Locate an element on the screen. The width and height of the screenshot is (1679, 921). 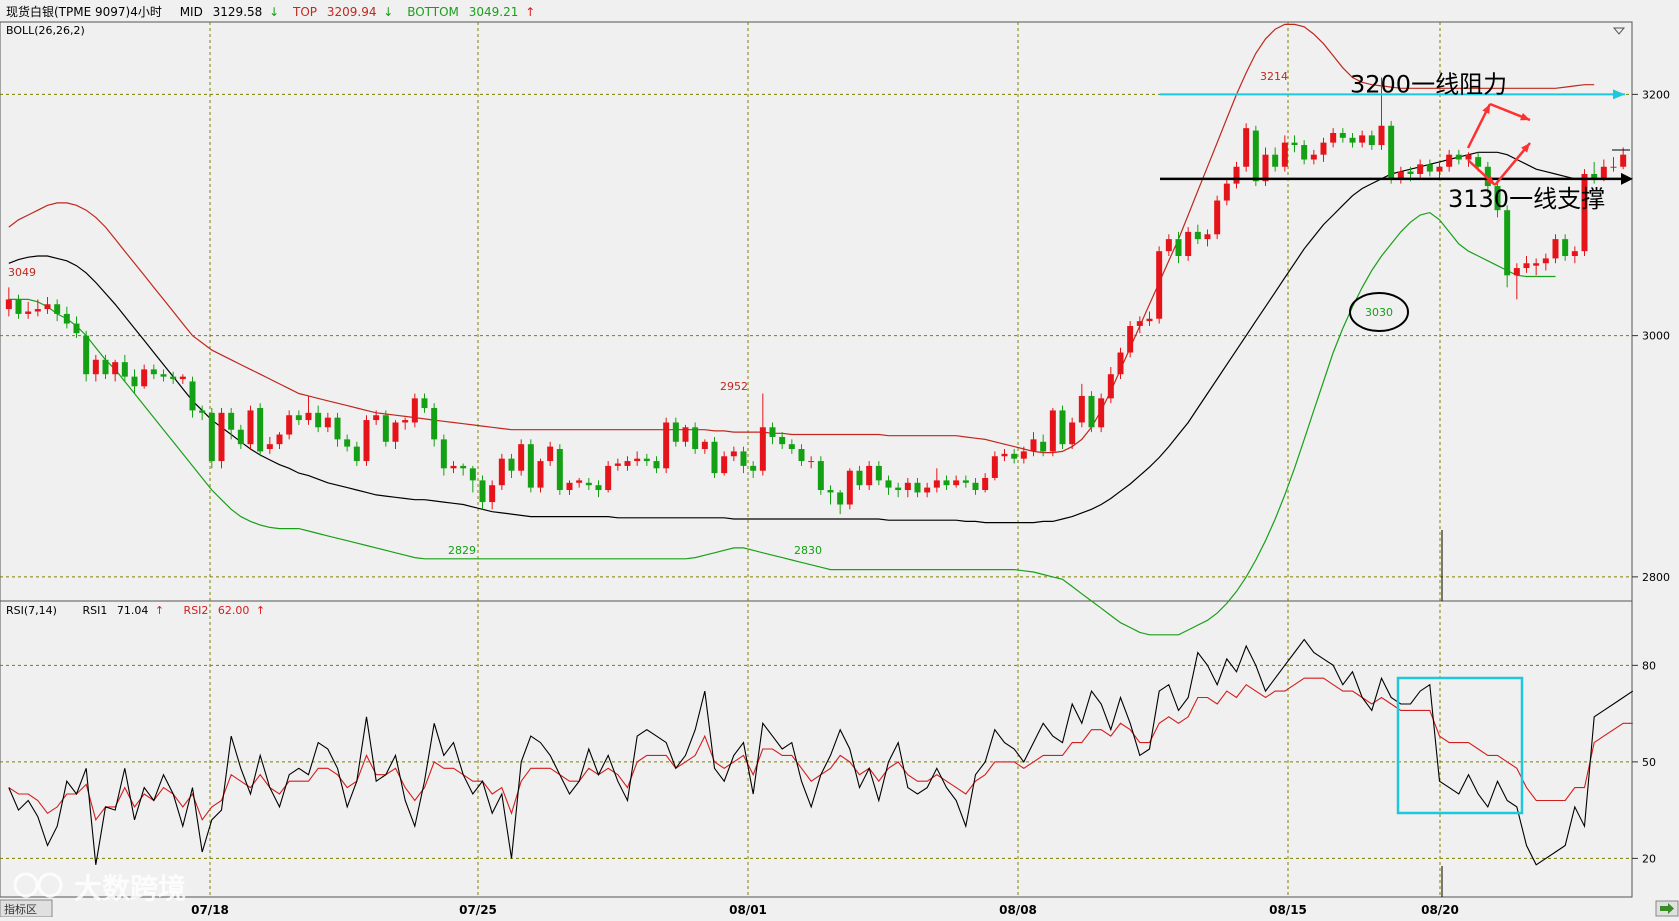
date-tick-label: 07/18 is located at coordinates (210, 910).